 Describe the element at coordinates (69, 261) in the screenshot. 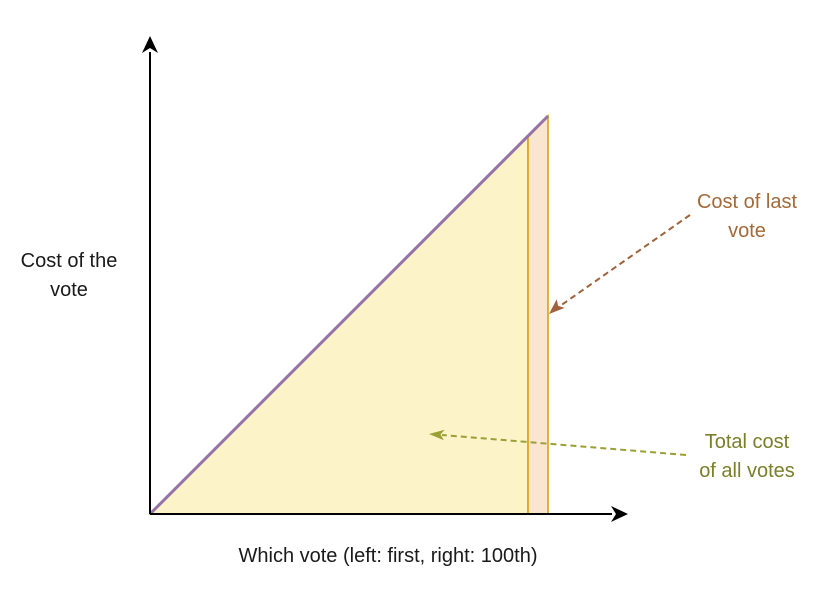

I see `y-axis-label-line-1: Cost of the` at that location.